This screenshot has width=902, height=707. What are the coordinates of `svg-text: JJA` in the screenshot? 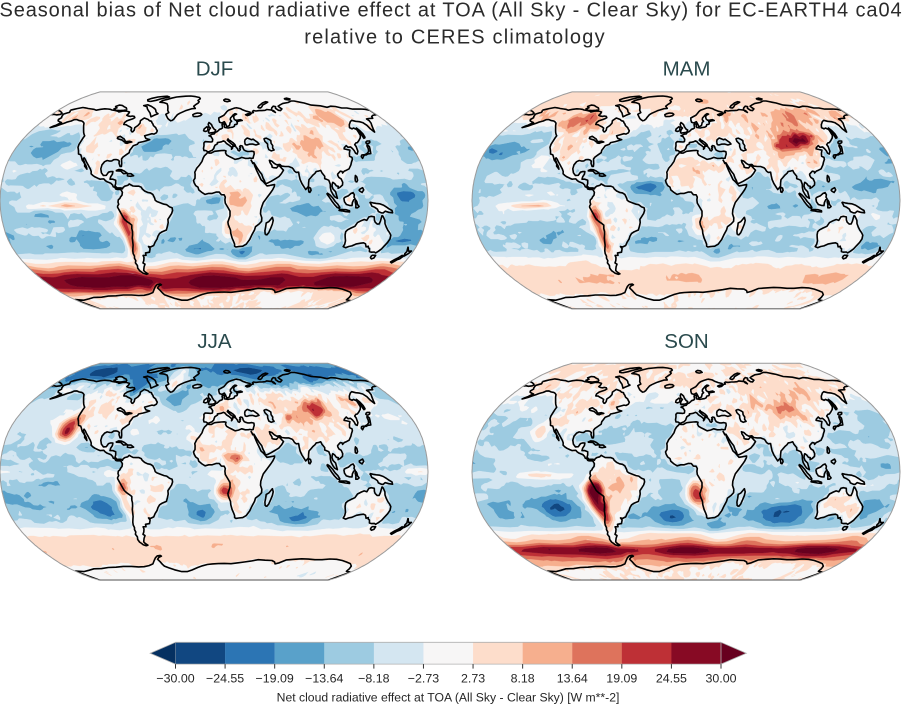 It's located at (214, 341).